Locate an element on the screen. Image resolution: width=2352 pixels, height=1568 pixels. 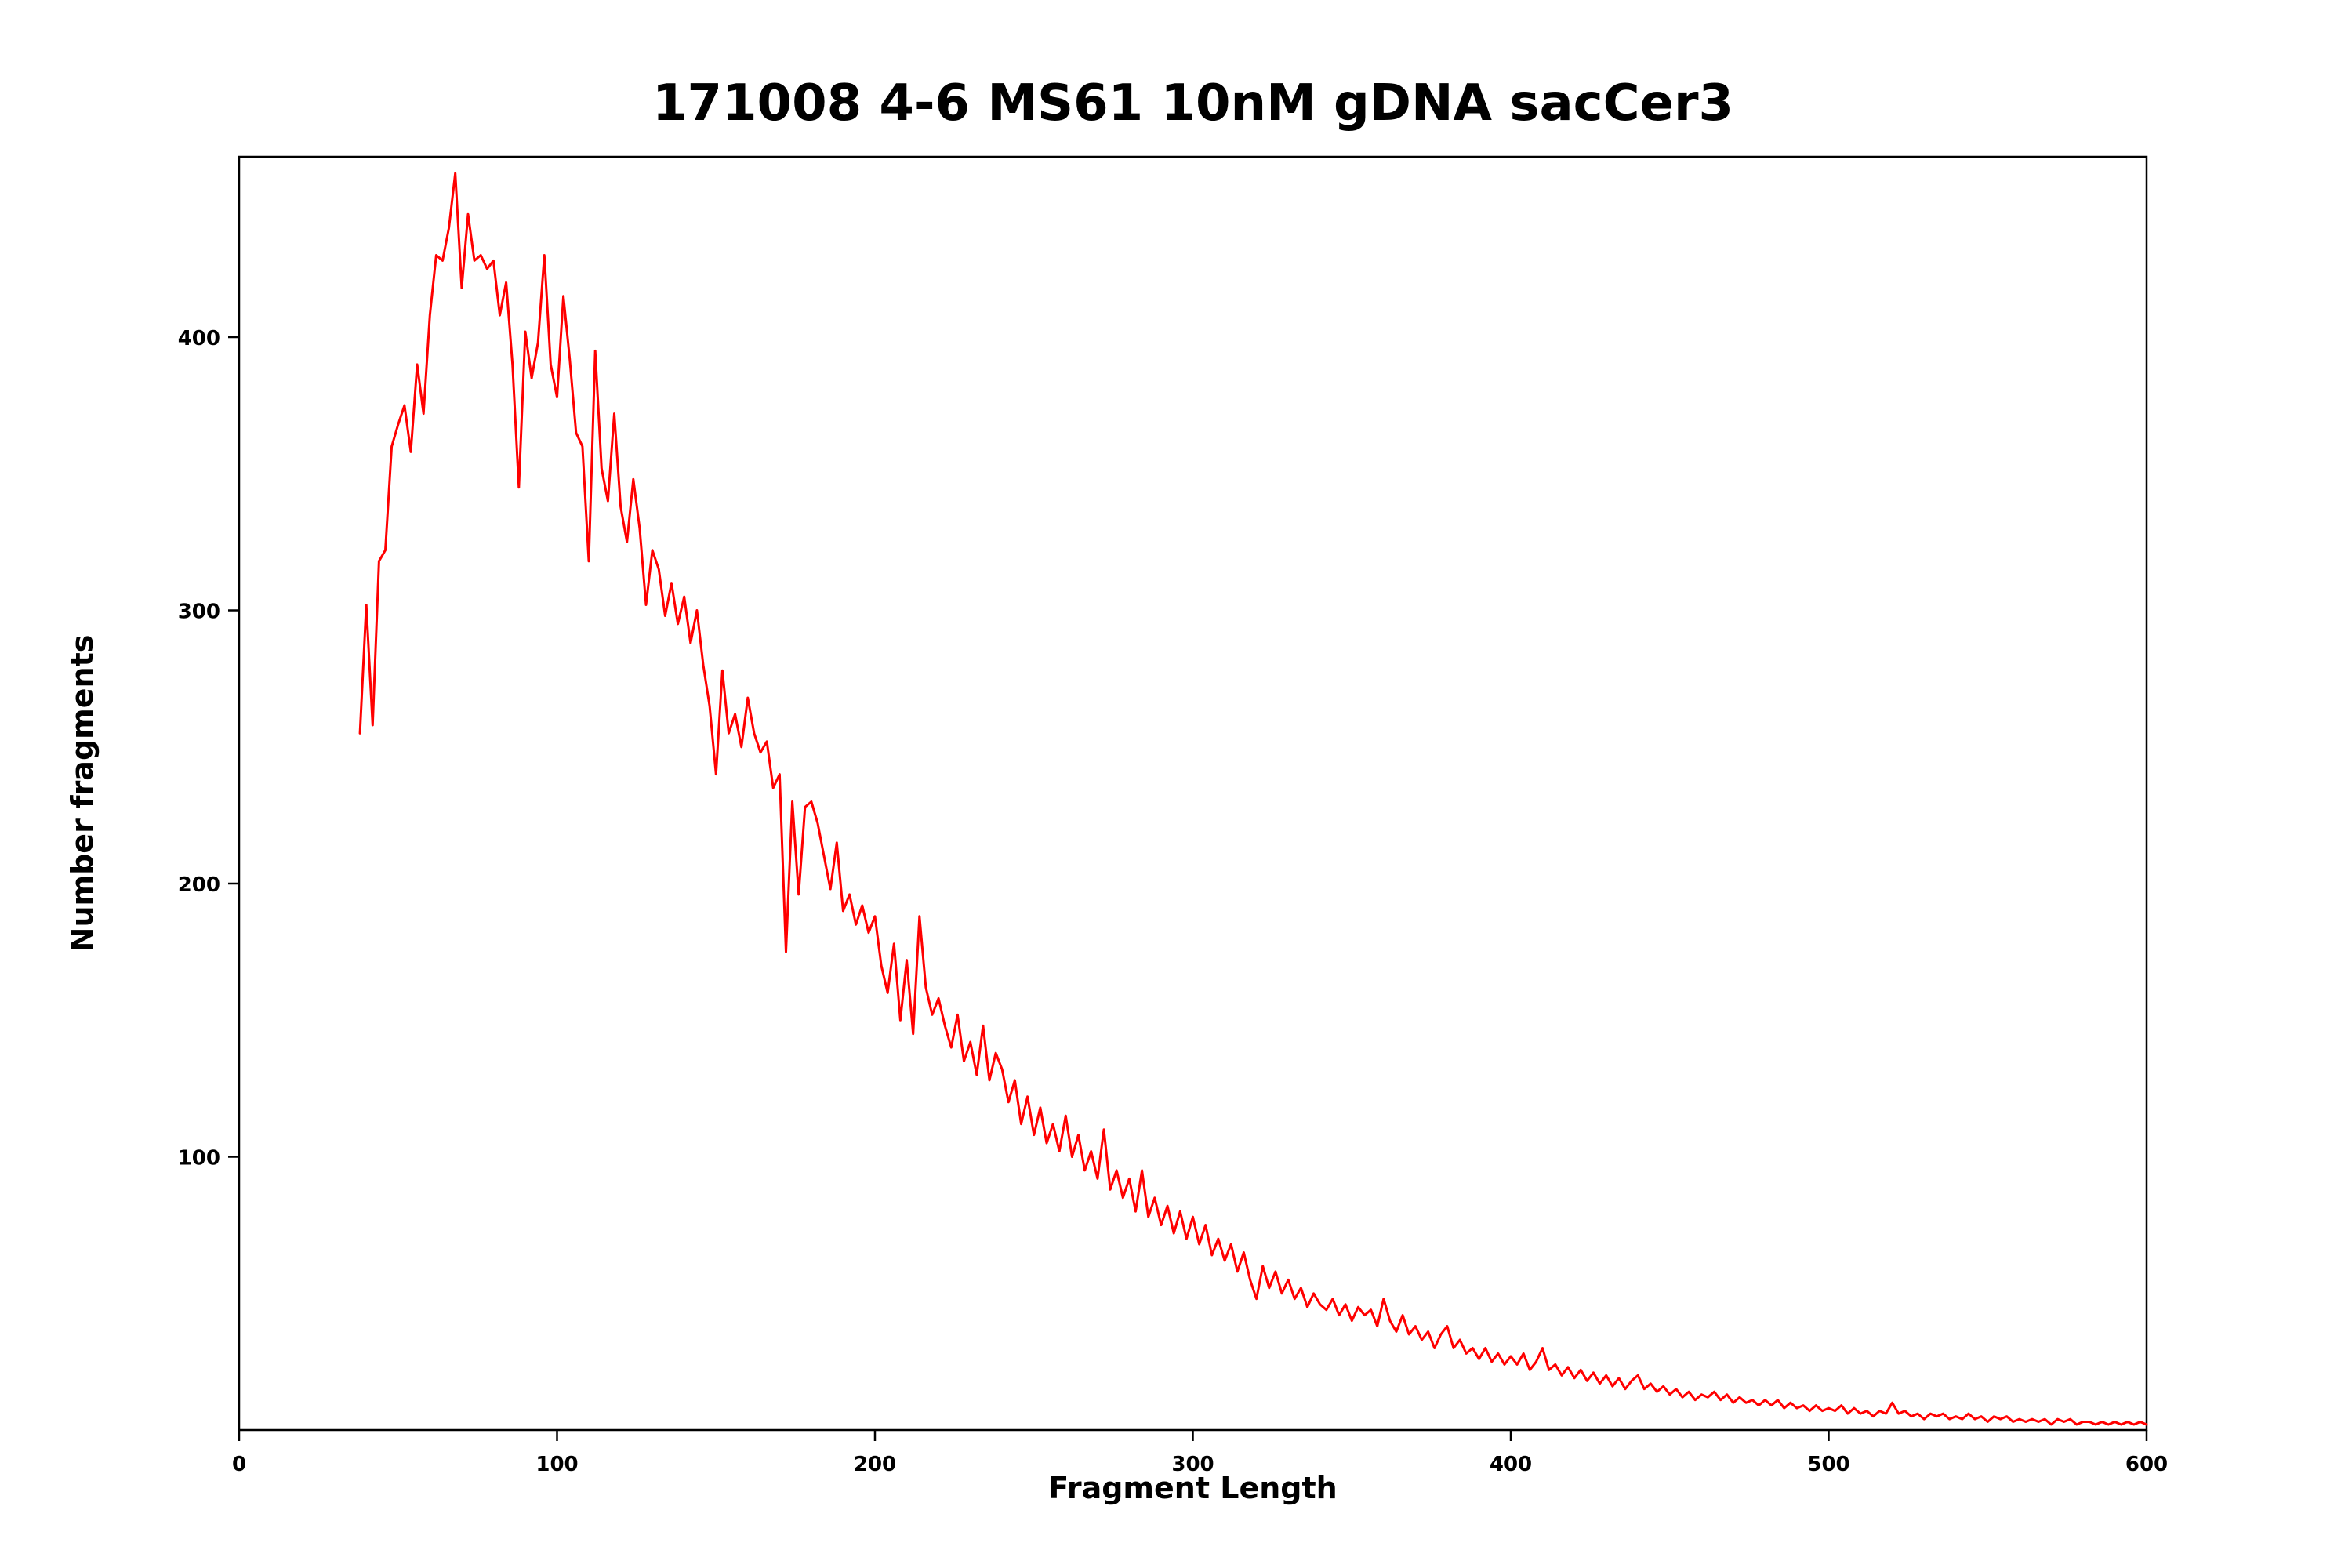
x-axis-label: Fragment Length is located at coordinates (1193, 1488).